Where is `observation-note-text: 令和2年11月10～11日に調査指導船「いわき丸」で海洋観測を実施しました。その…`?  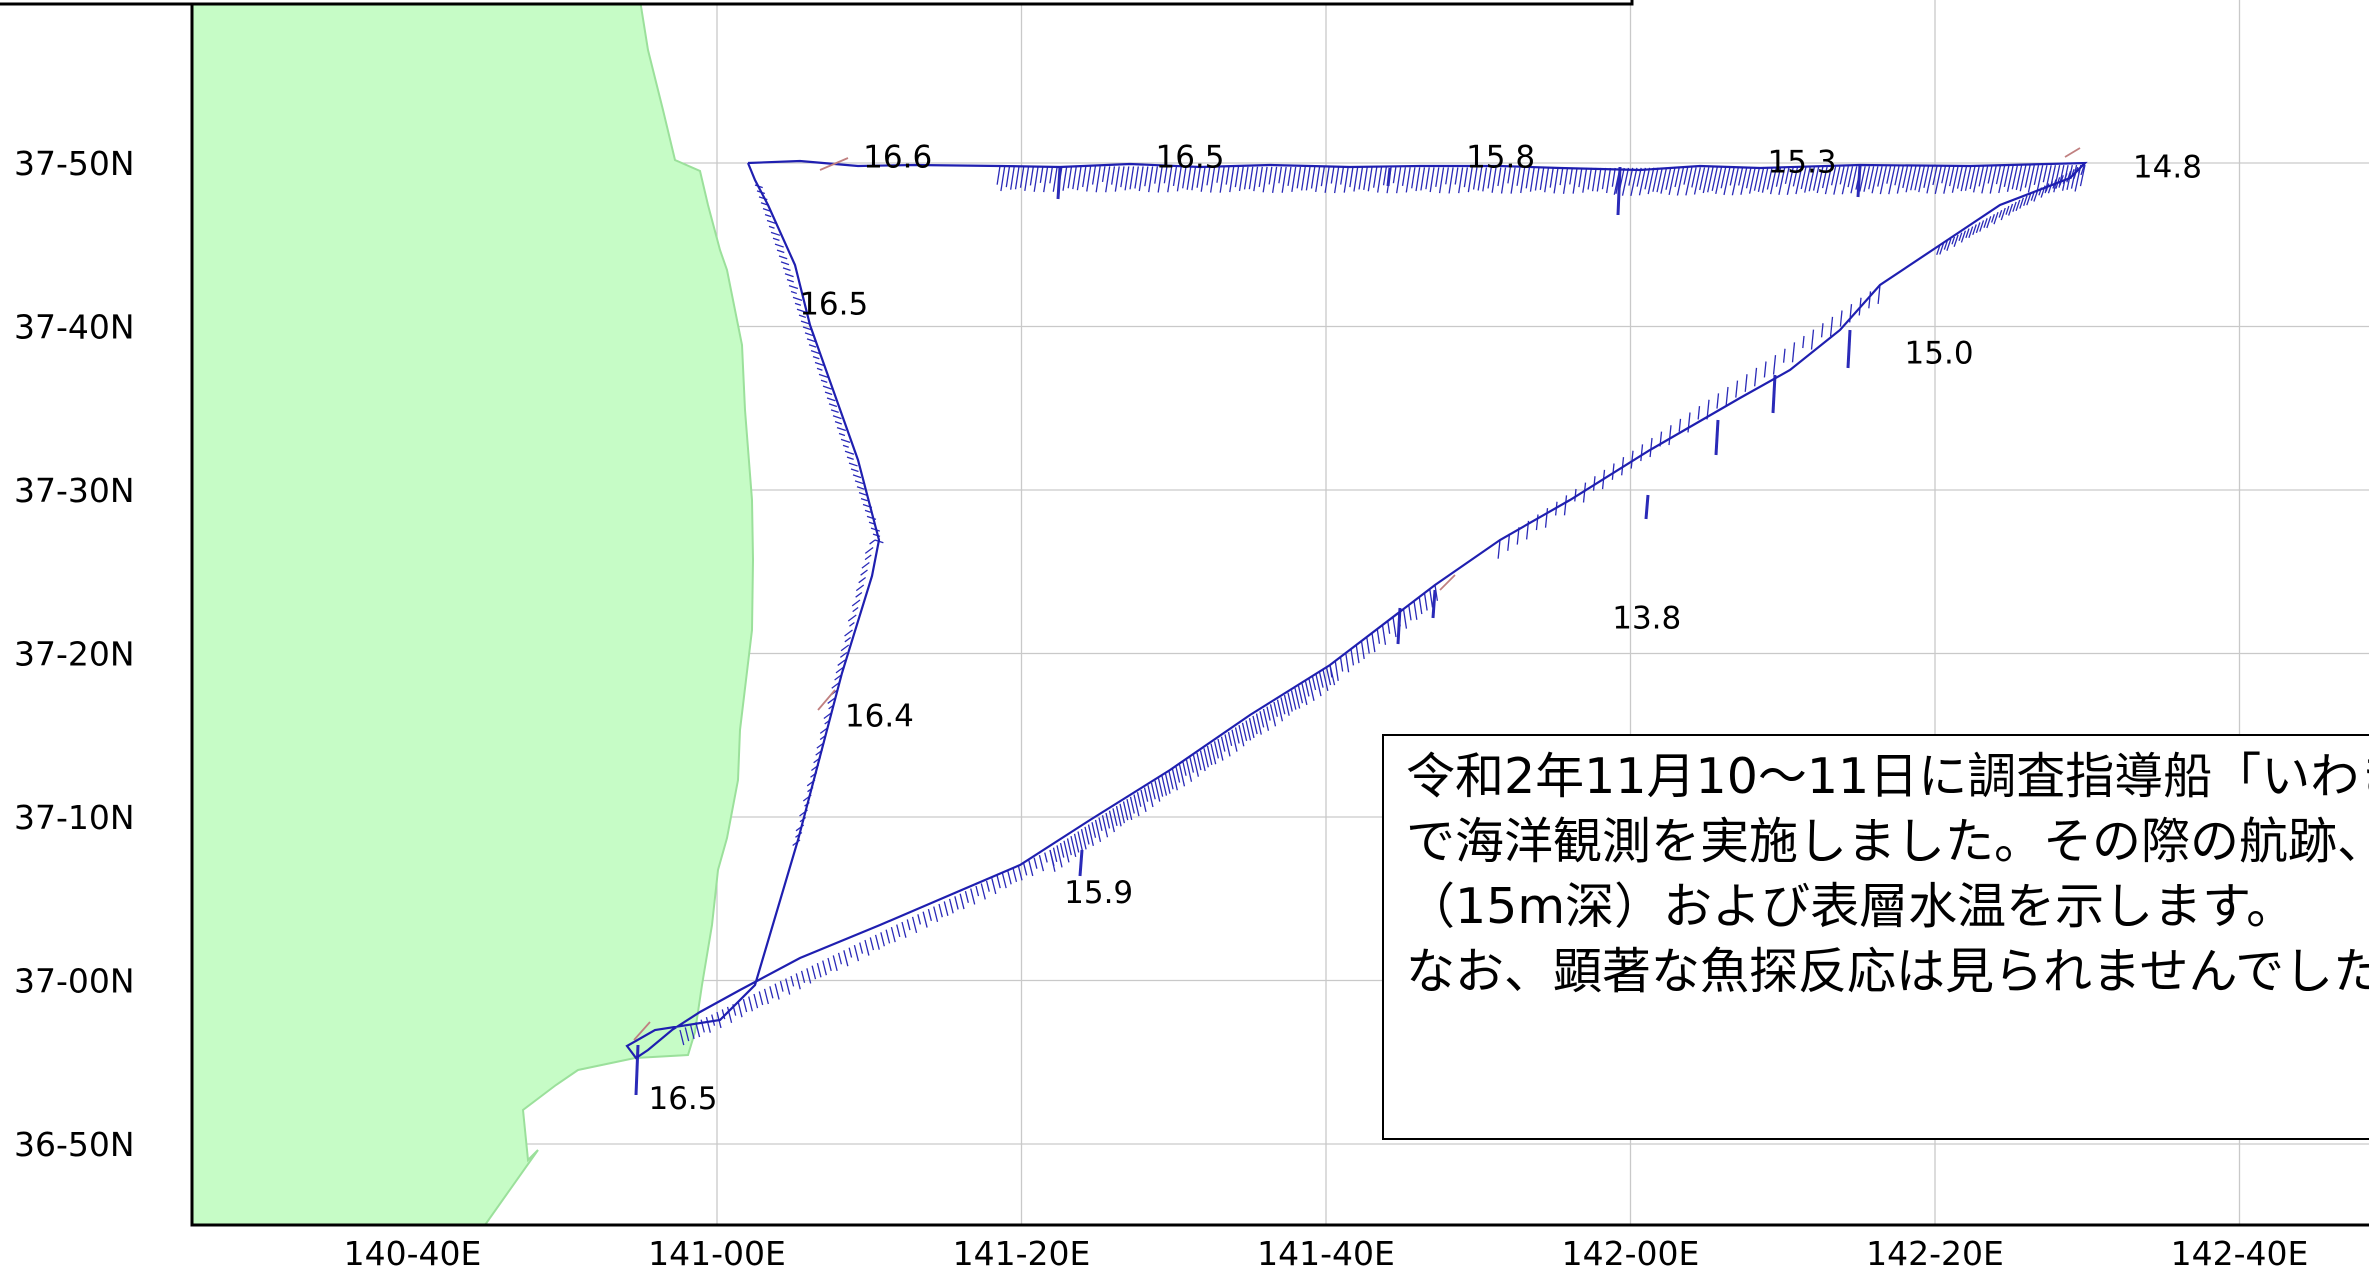
observation-note-text: 令和2年11月10～11日に調査指導船「いわき丸」で海洋観測を実施しました。その… is located at coordinates (1887, 874).